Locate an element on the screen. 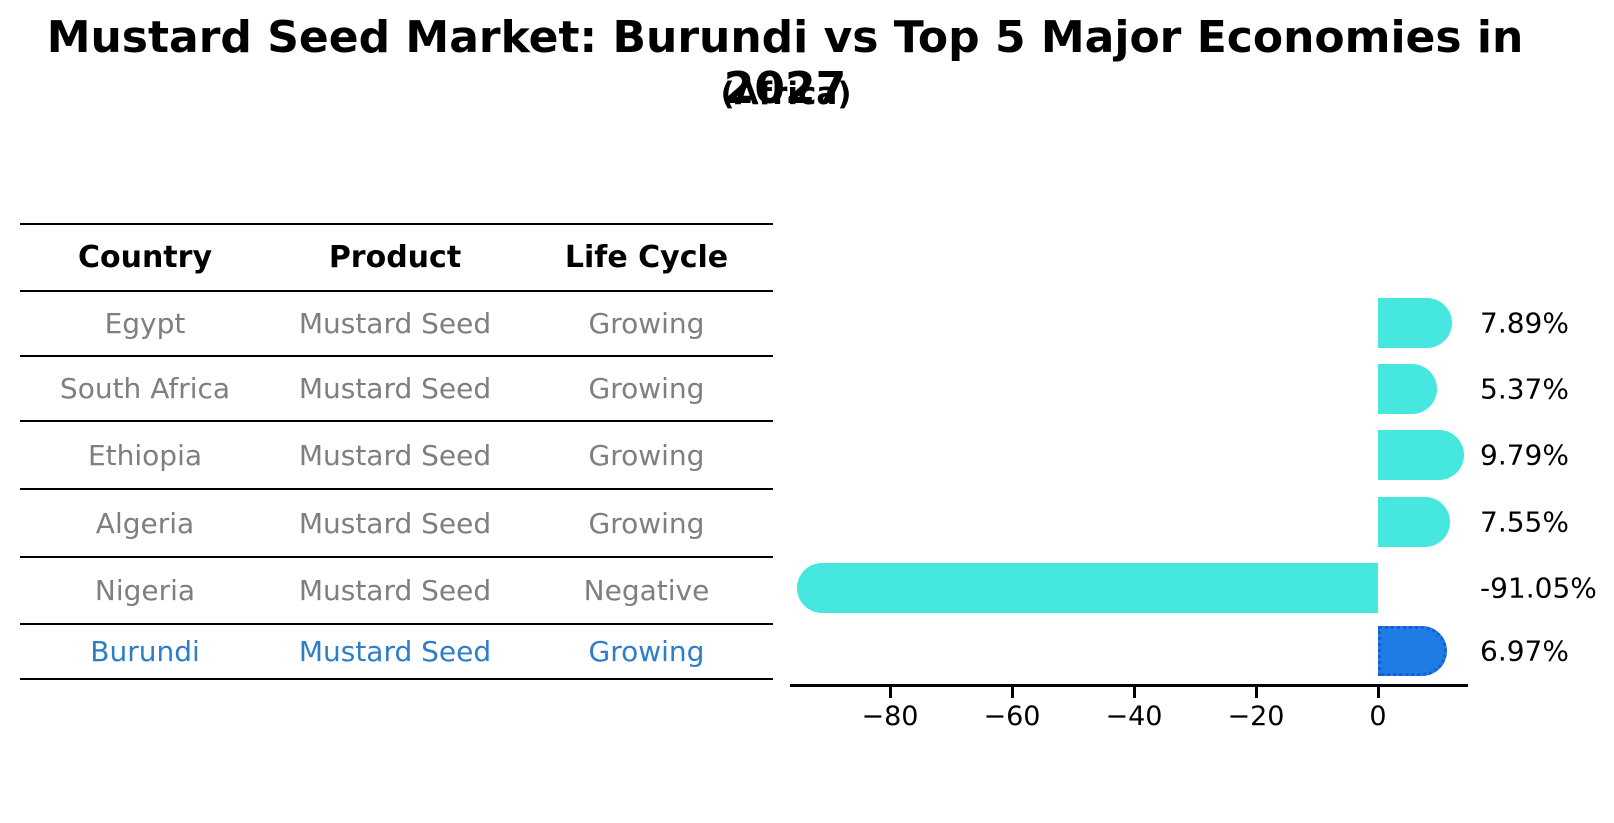 The height and width of the screenshot is (823, 1614). x-axis-line is located at coordinates (1129, 685).